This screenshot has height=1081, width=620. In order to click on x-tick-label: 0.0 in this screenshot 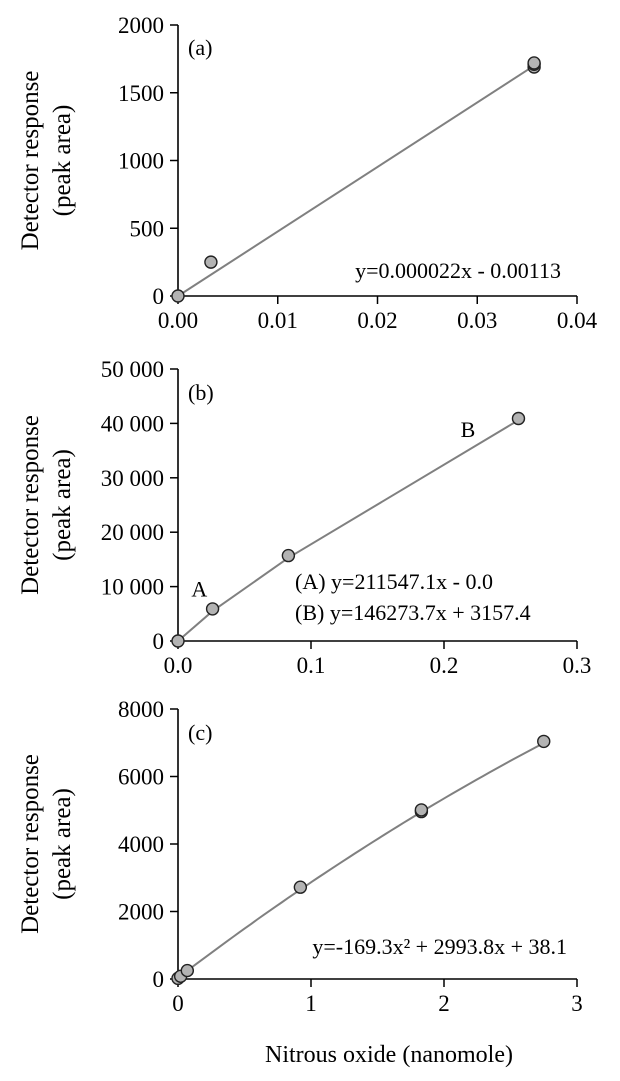, I will do `click(178, 665)`.